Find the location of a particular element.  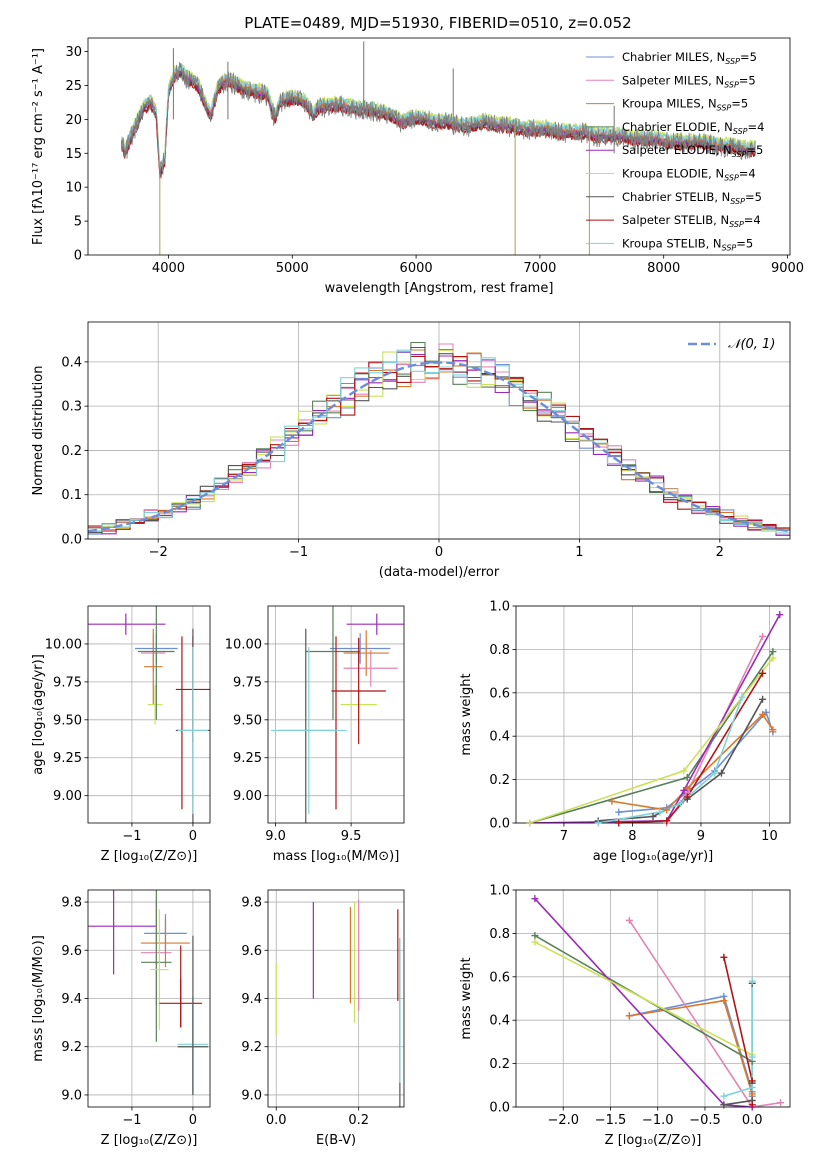

x-tick-label: 1 is located at coordinates (579, 552).